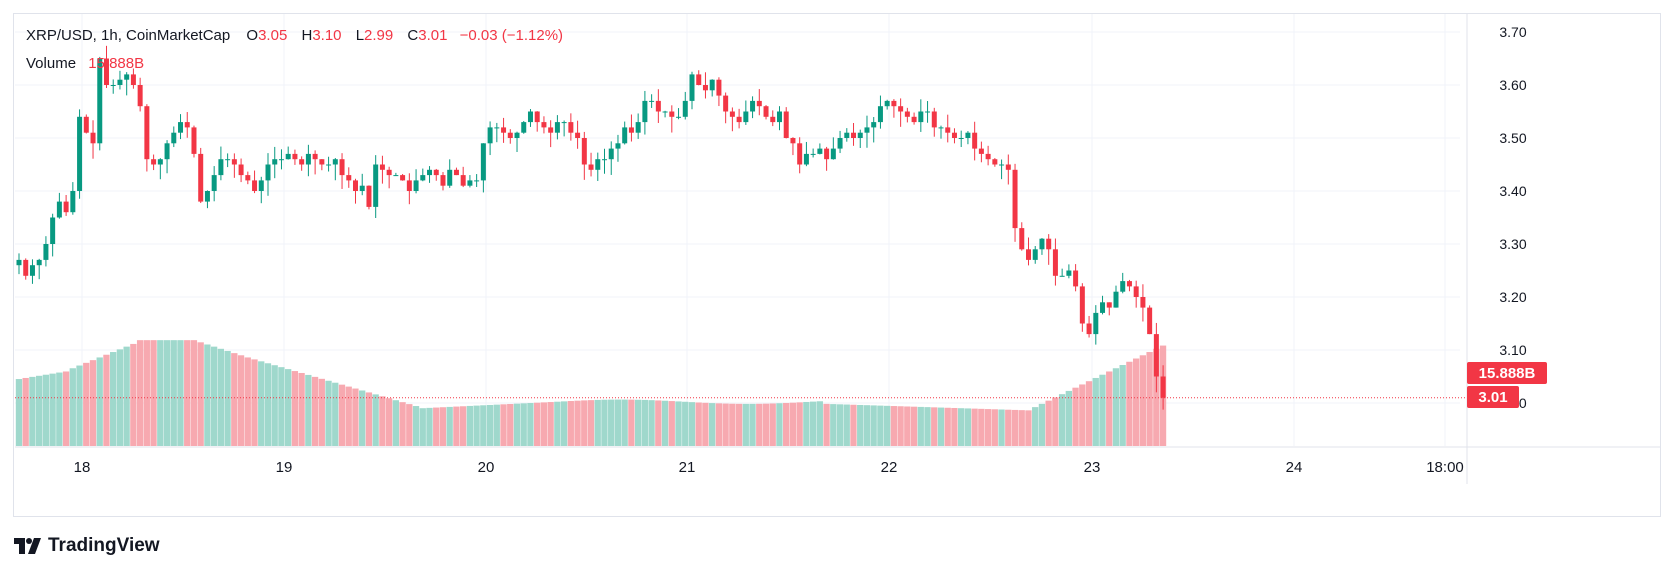 This screenshot has width=1674, height=571. I want to click on tradingview-logo-icon, so click(27, 546).